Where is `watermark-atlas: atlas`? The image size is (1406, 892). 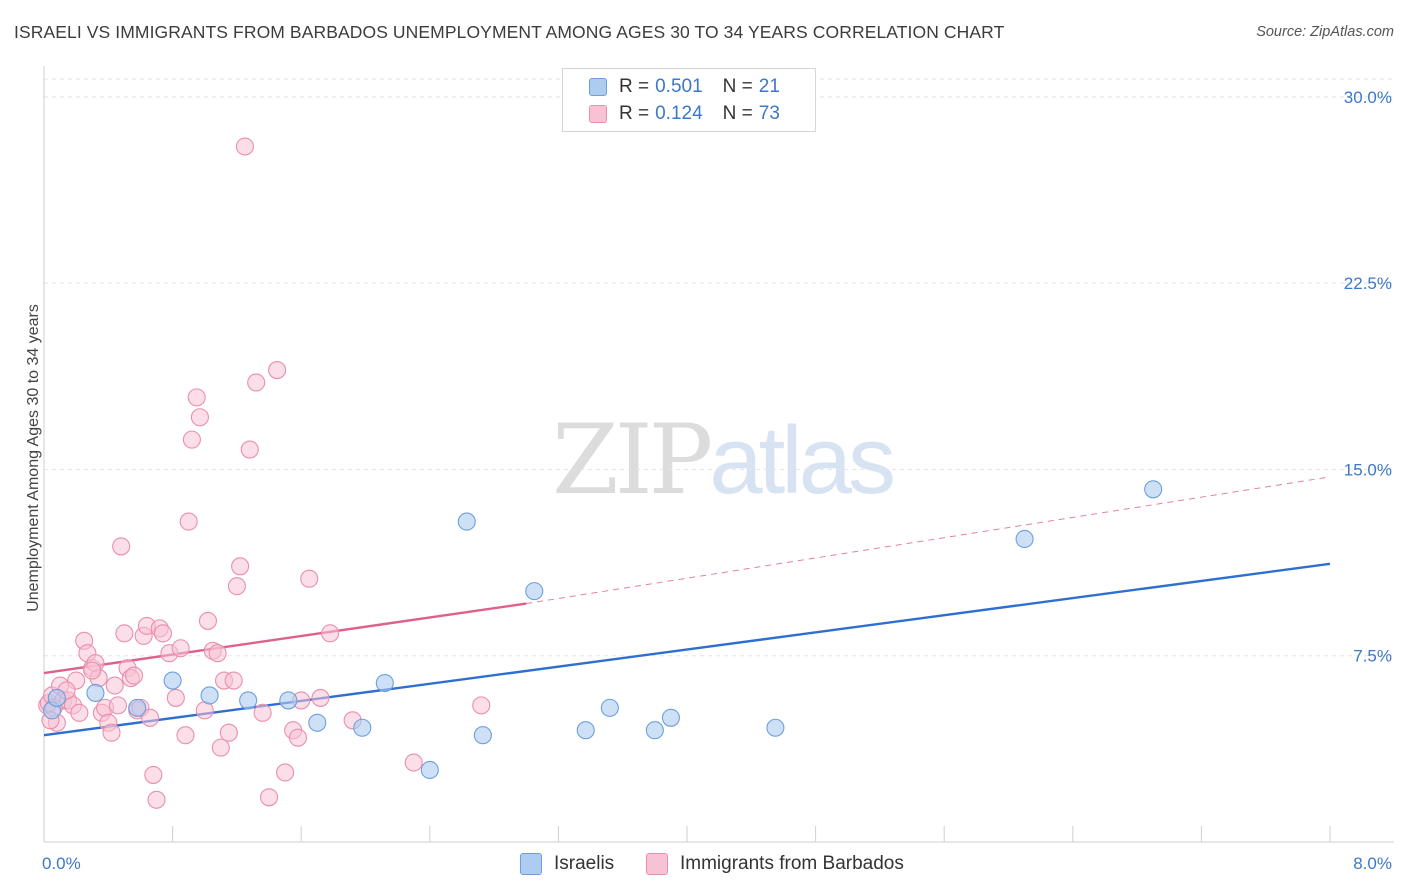
watermark-atlas: atlas is located at coordinates (802, 460).